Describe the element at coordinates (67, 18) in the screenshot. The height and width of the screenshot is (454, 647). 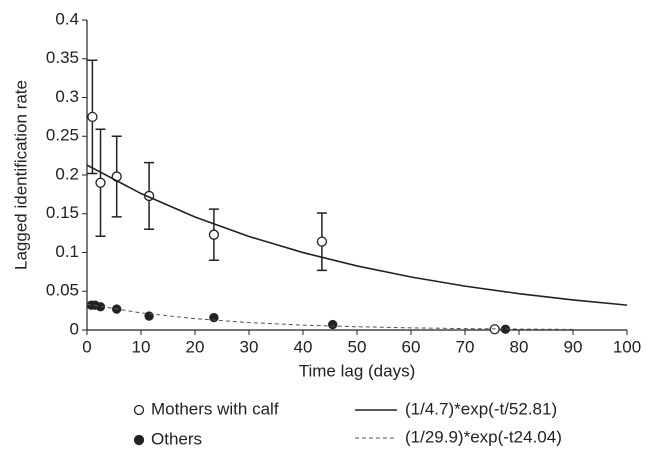
I see `y-tick-label: 0.4` at that location.